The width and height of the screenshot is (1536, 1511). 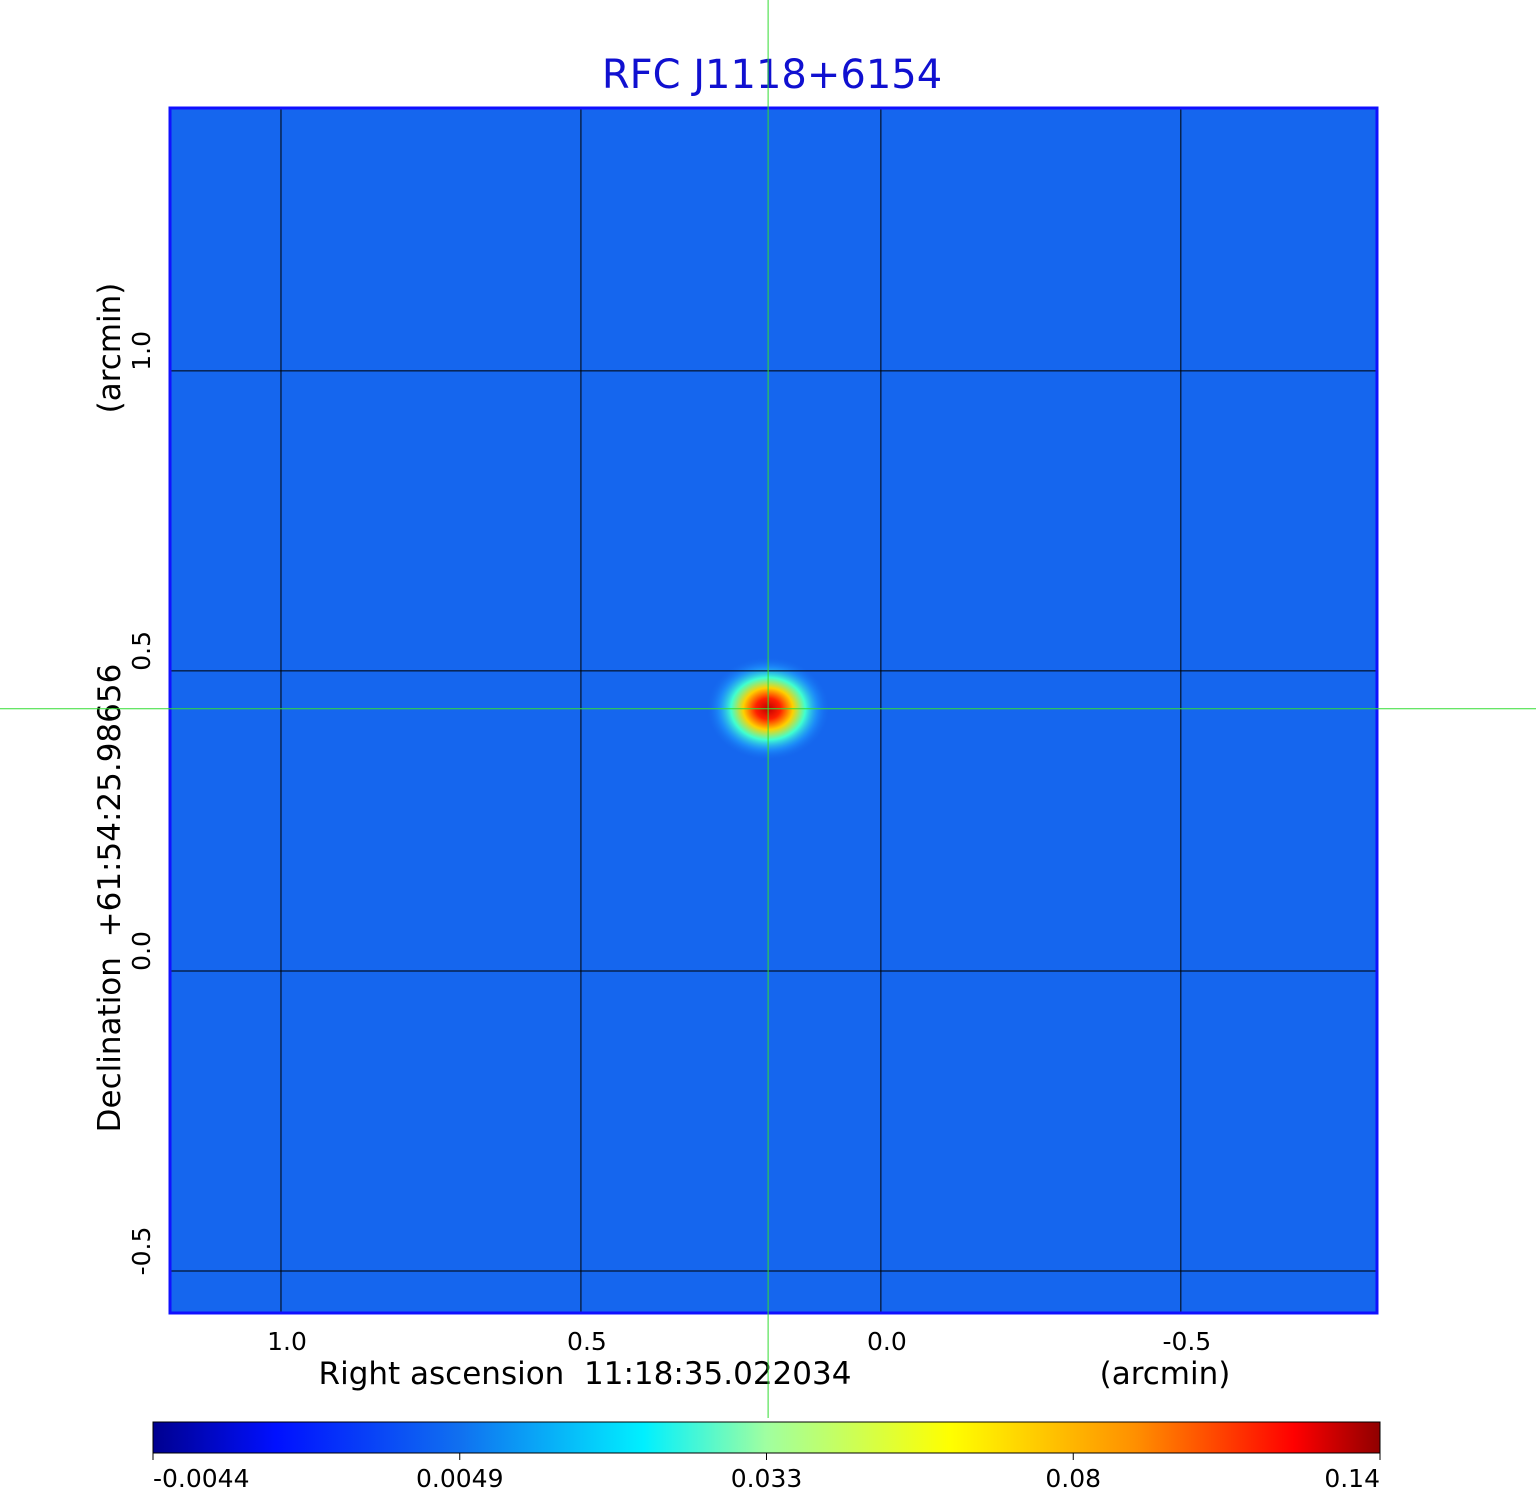 What do you see at coordinates (585, 1374) in the screenshot?
I see `x-axis-label: Right ascension 11:18:35.022034` at bounding box center [585, 1374].